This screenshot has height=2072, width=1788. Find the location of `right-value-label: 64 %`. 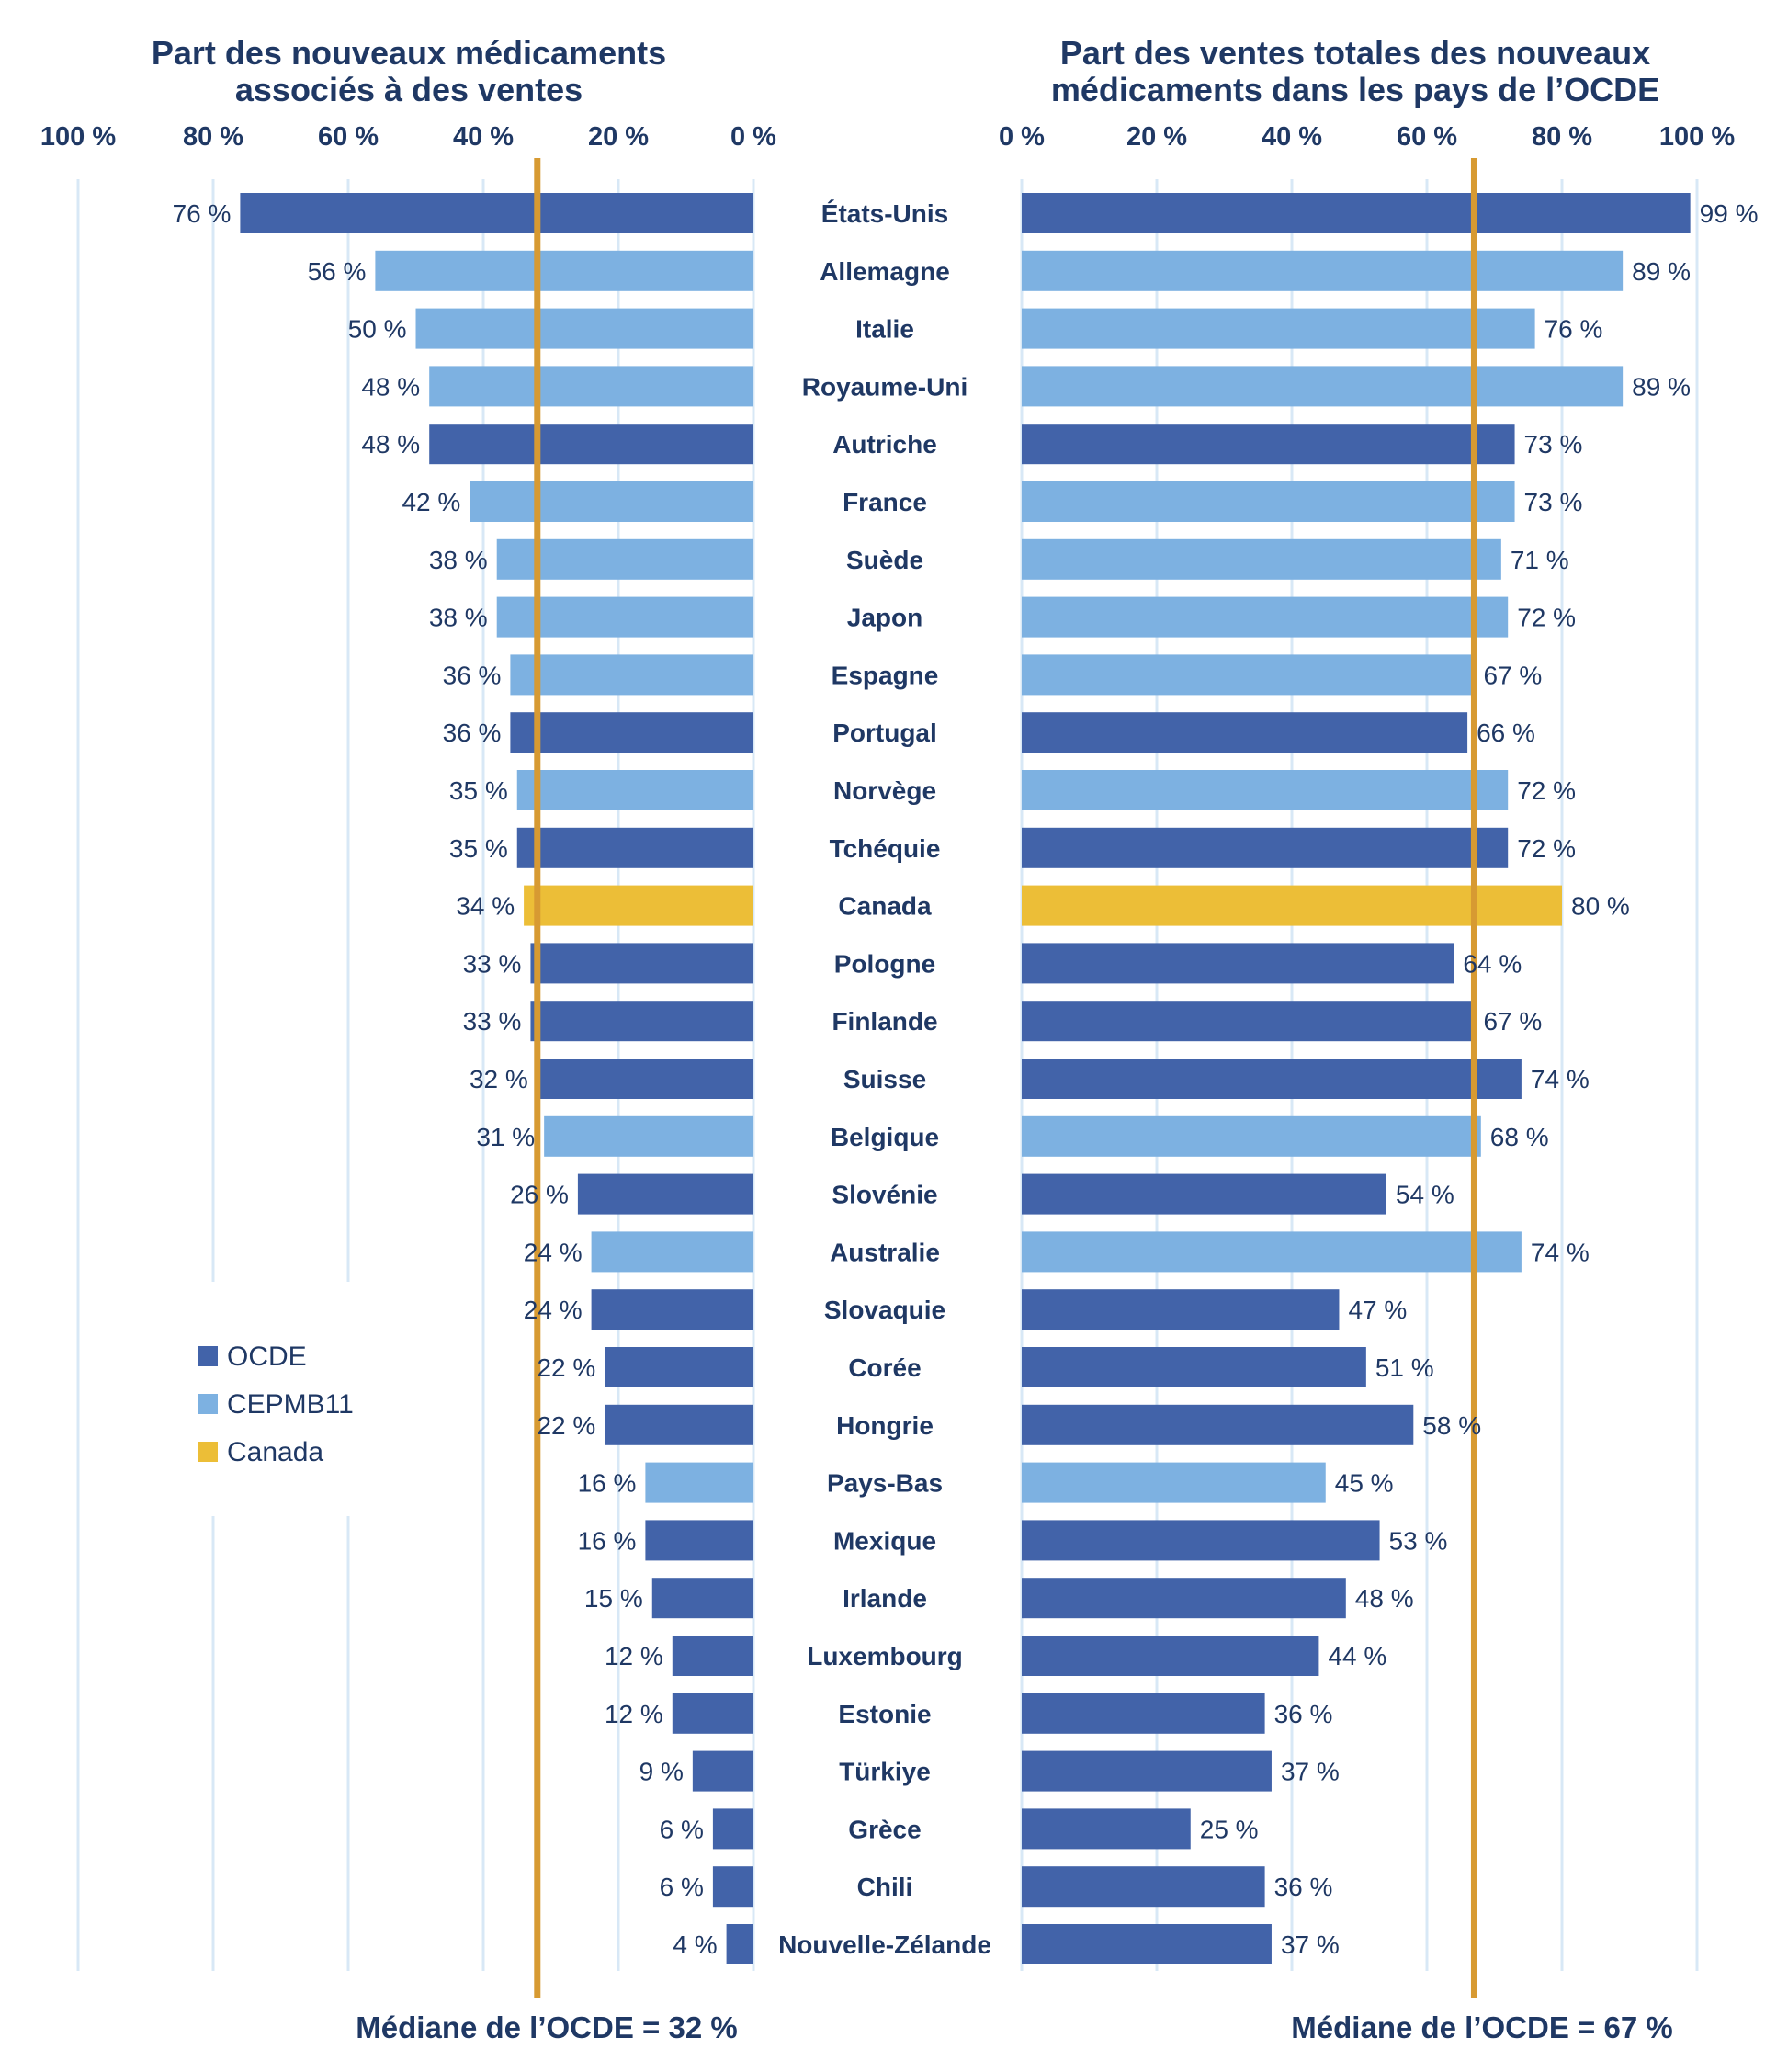

right-value-label: 64 % is located at coordinates (1492, 963).